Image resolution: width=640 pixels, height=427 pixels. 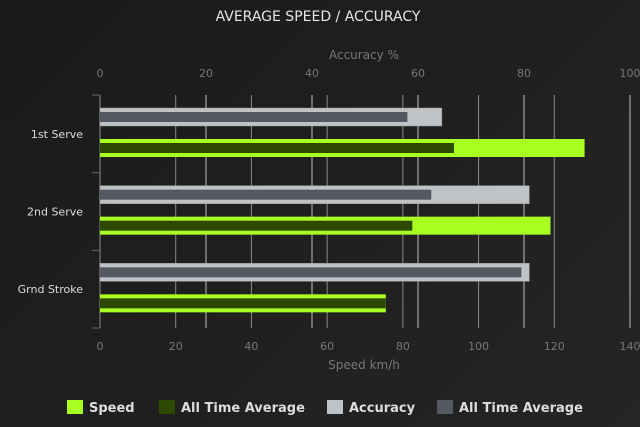 What do you see at coordinates (100, 73) in the screenshot?
I see `top-tick-label: 0` at bounding box center [100, 73].